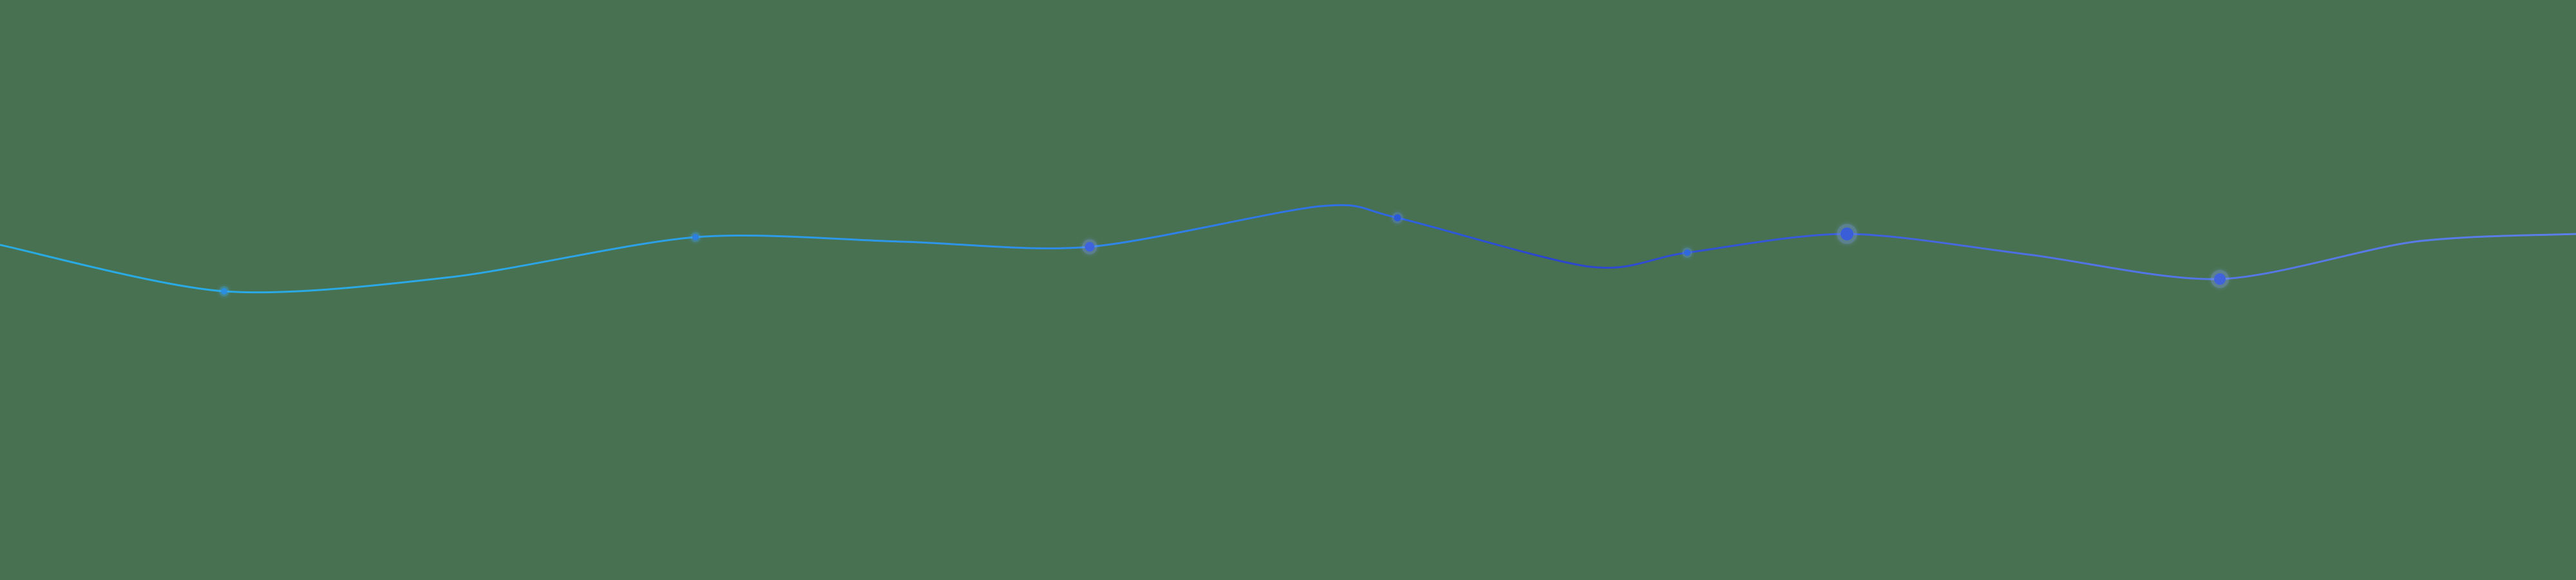 The image size is (2576, 580). I want to click on marker-layer, so click(1223, 254).